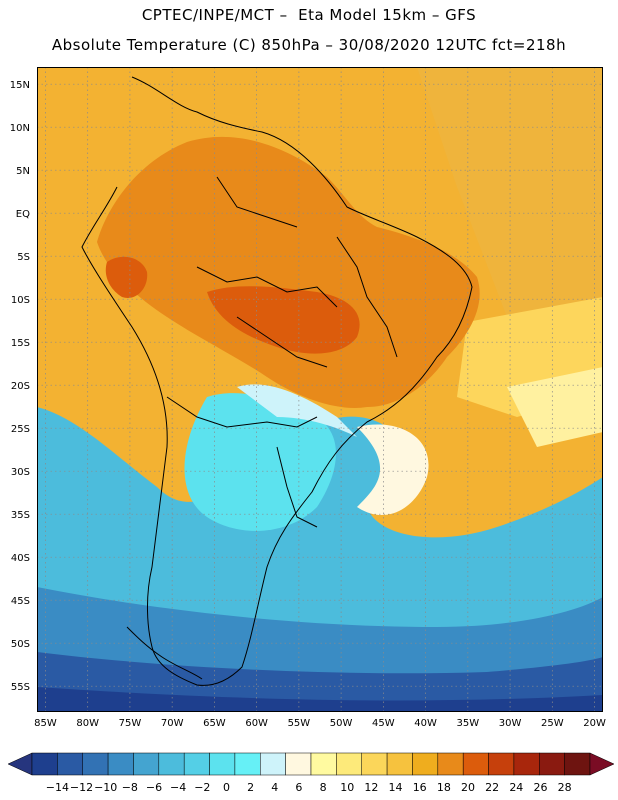 This screenshot has width=618, height=800. Describe the element at coordinates (602, 764) in the screenshot. I see `colorbar-over-arrow` at that location.